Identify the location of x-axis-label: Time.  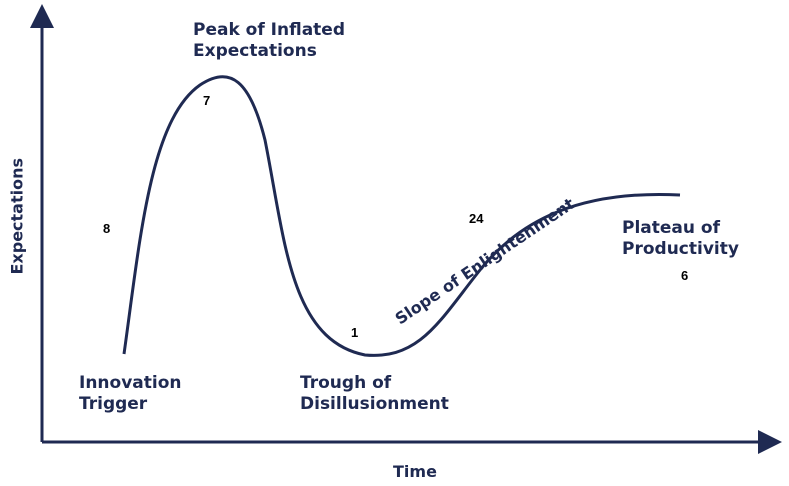
(415, 471).